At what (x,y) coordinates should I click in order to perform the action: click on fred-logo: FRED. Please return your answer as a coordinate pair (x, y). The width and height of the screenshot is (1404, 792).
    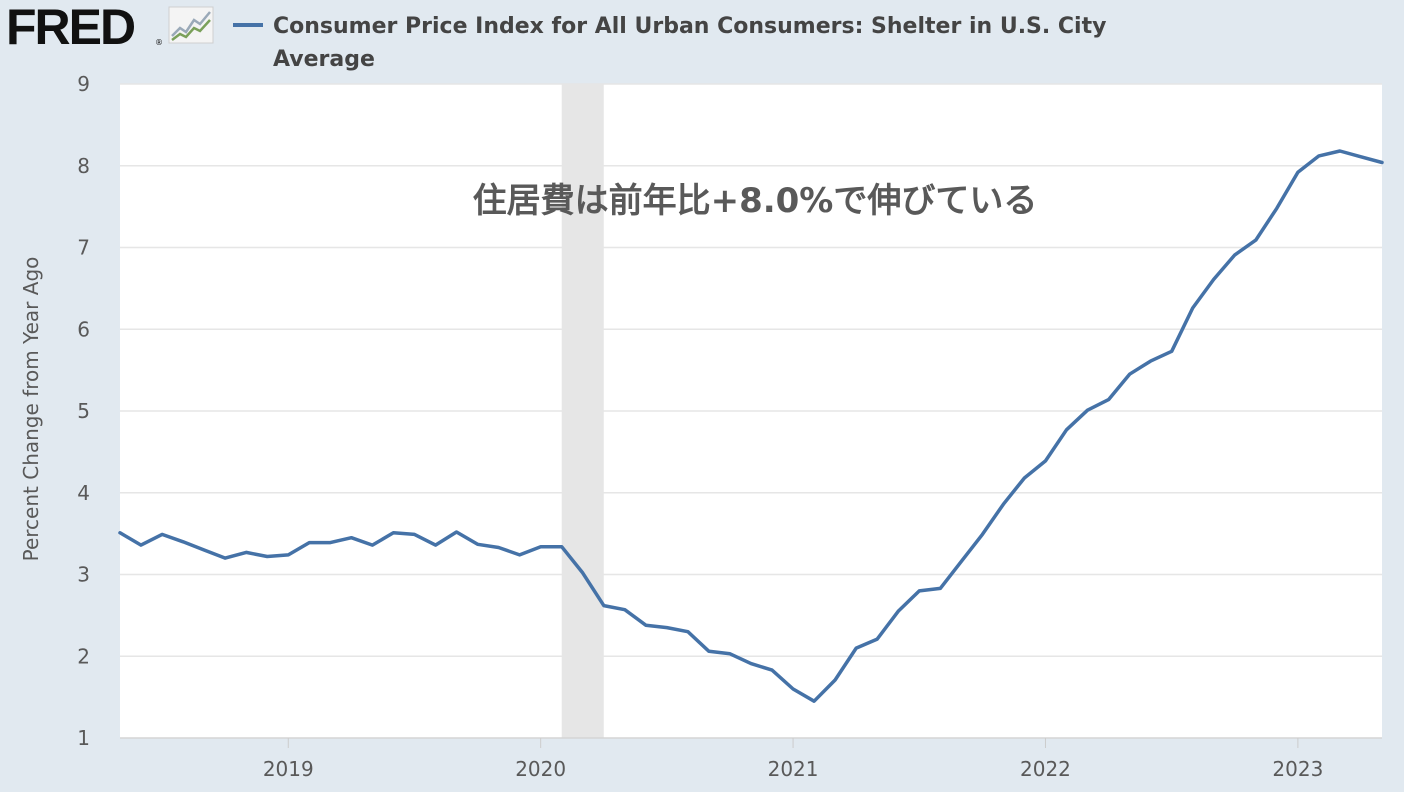
    Looking at the image, I should click on (71, 27).